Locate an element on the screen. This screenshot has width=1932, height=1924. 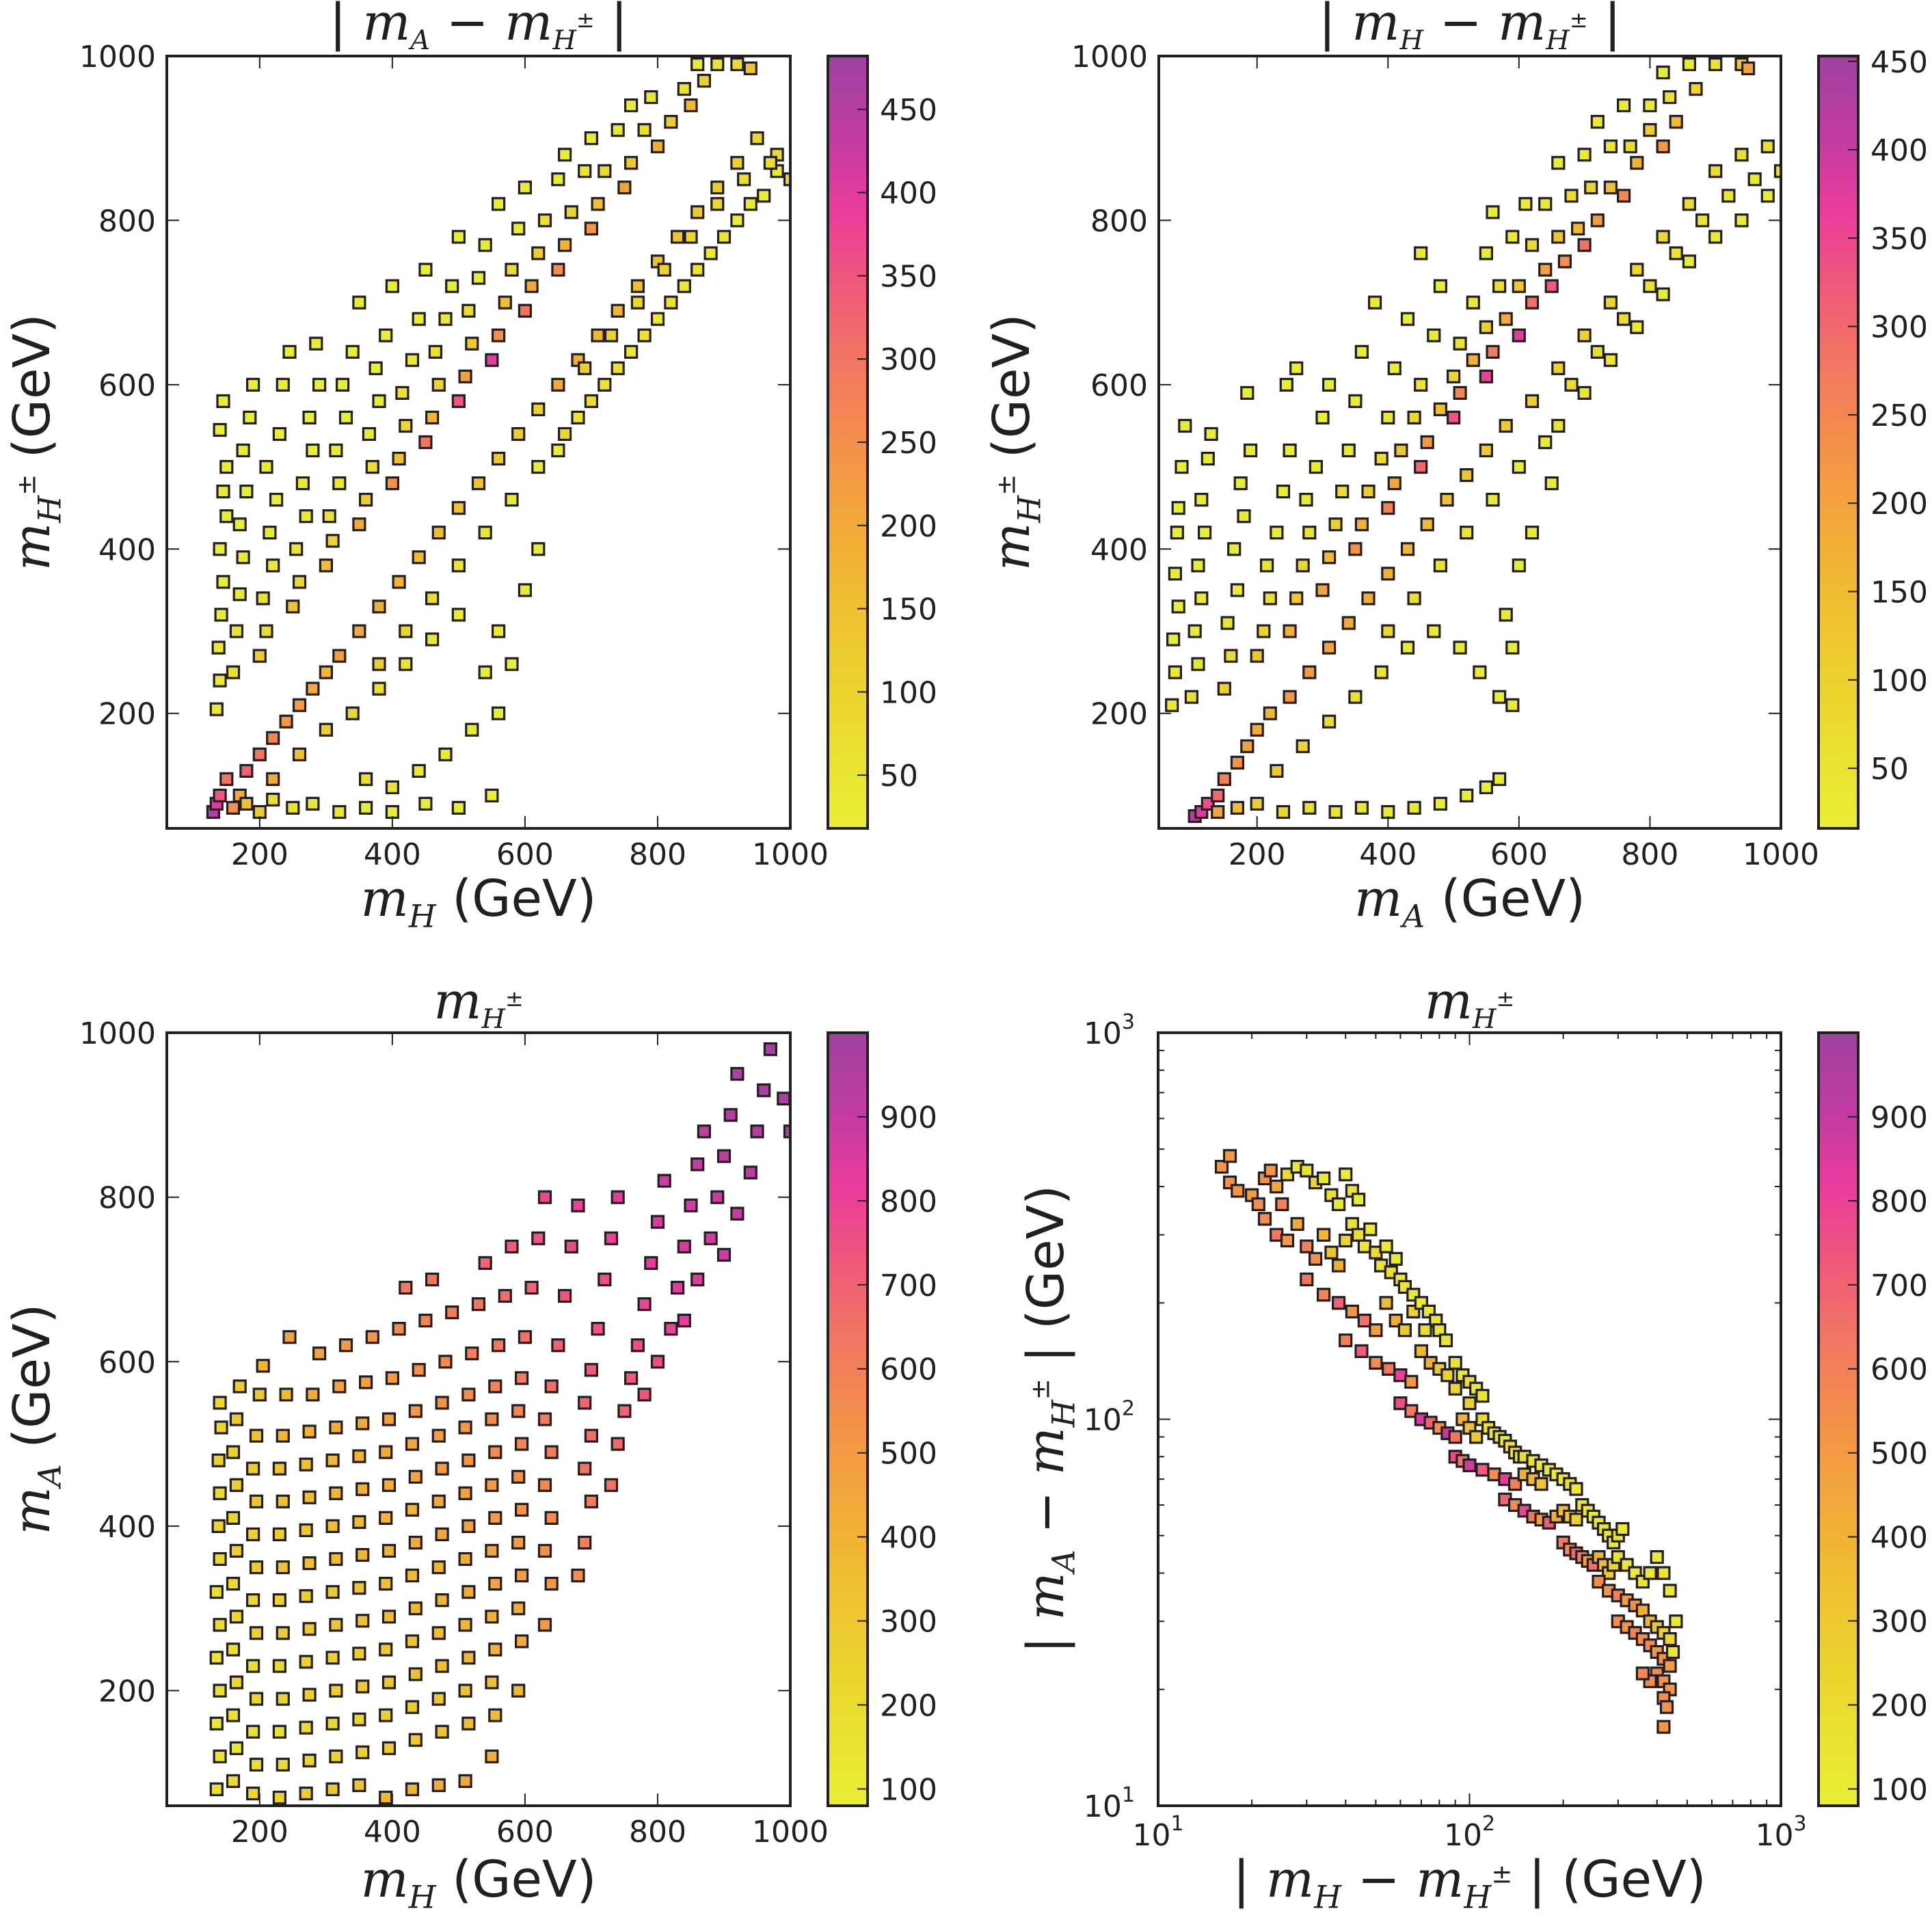
colorbar-tick-label: 500 is located at coordinates (908, 1455).